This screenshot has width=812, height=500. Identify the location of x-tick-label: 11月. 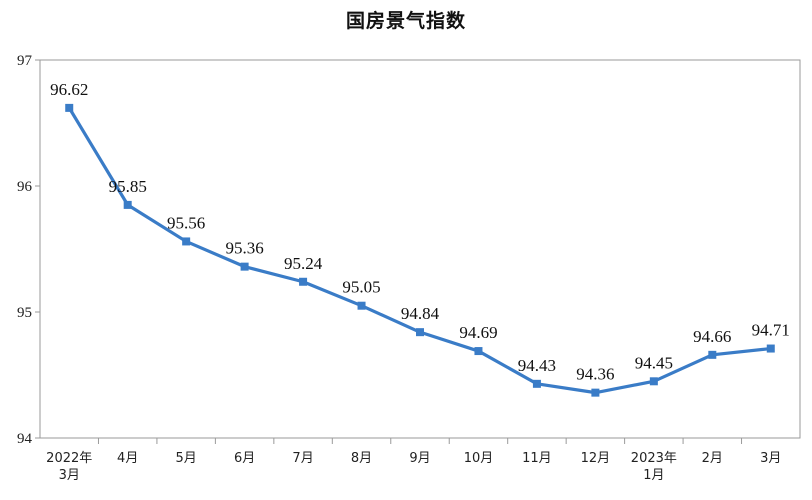
(537, 458).